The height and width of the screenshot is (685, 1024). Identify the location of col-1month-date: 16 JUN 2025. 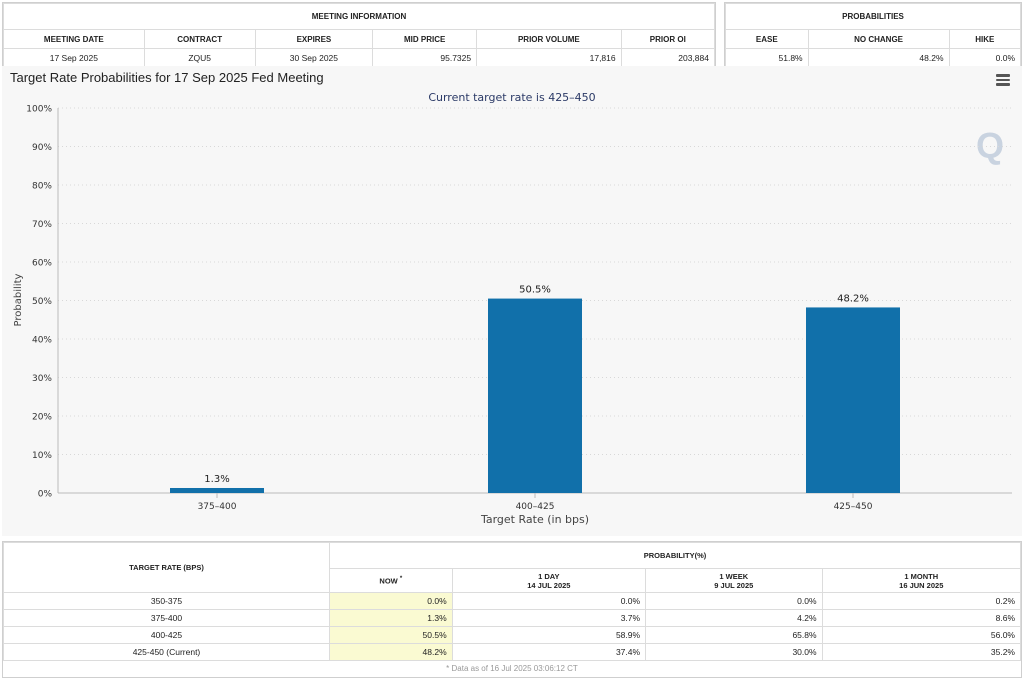
(921, 585).